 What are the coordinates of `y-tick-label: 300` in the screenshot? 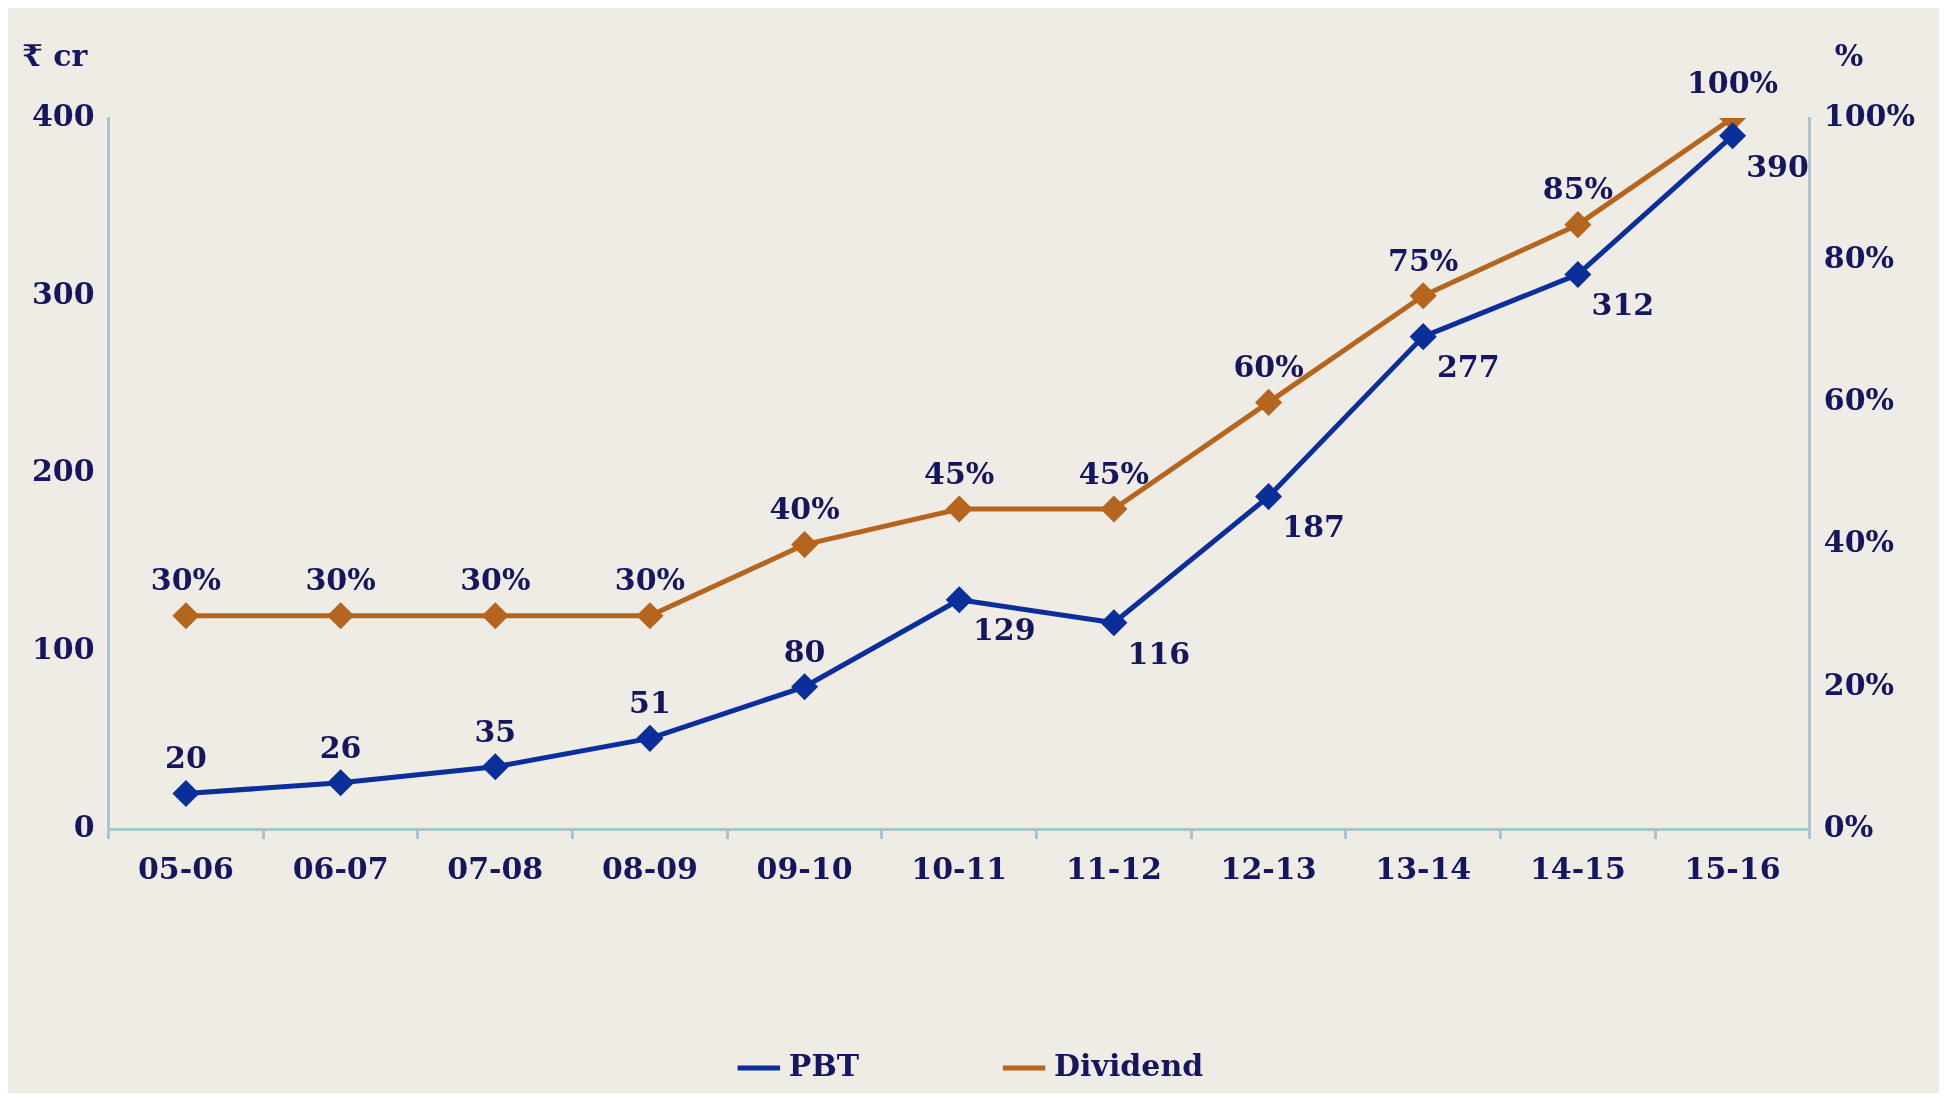 It's located at (63, 293).